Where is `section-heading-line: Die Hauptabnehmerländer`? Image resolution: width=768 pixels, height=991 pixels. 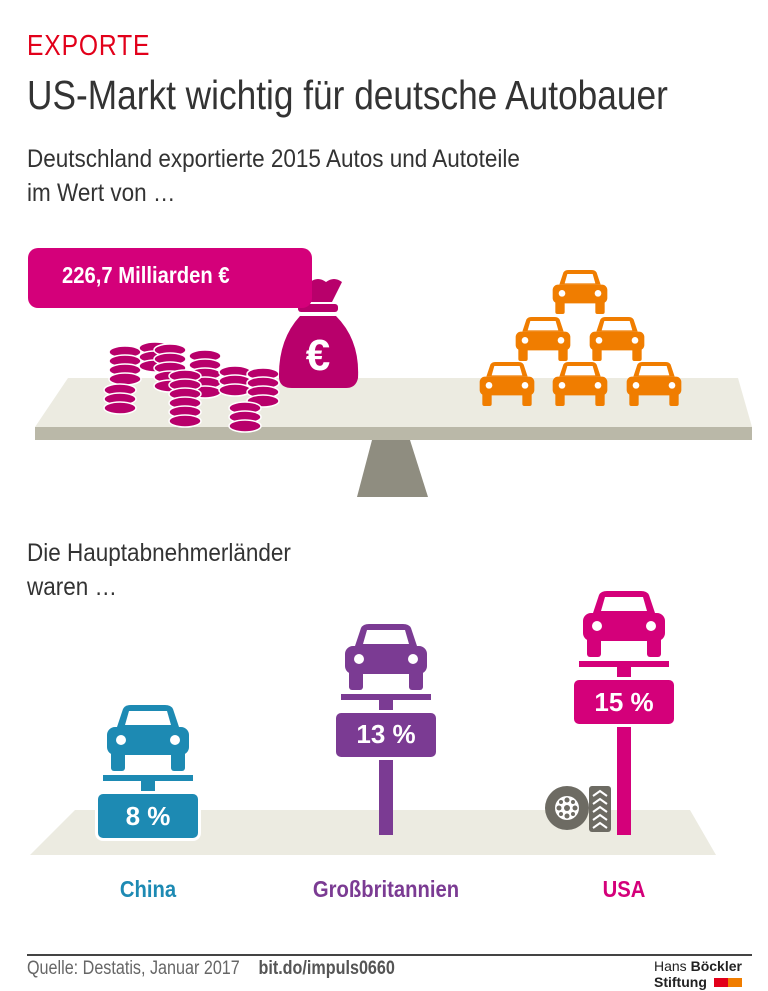
section-heading-line: Die Hauptabnehmerländer is located at coordinates (159, 553).